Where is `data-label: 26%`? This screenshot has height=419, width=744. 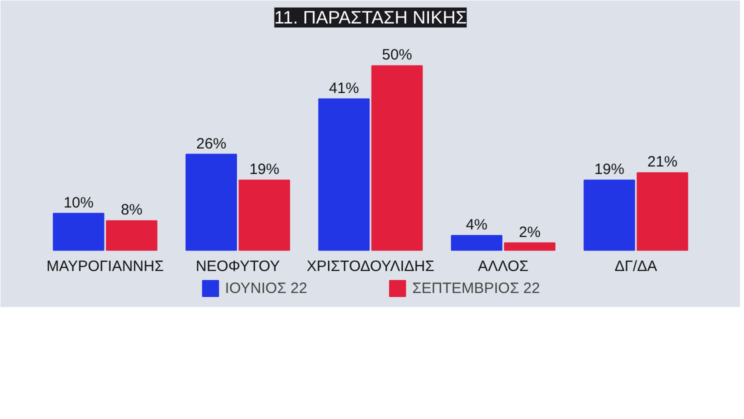
data-label: 26% is located at coordinates (211, 143).